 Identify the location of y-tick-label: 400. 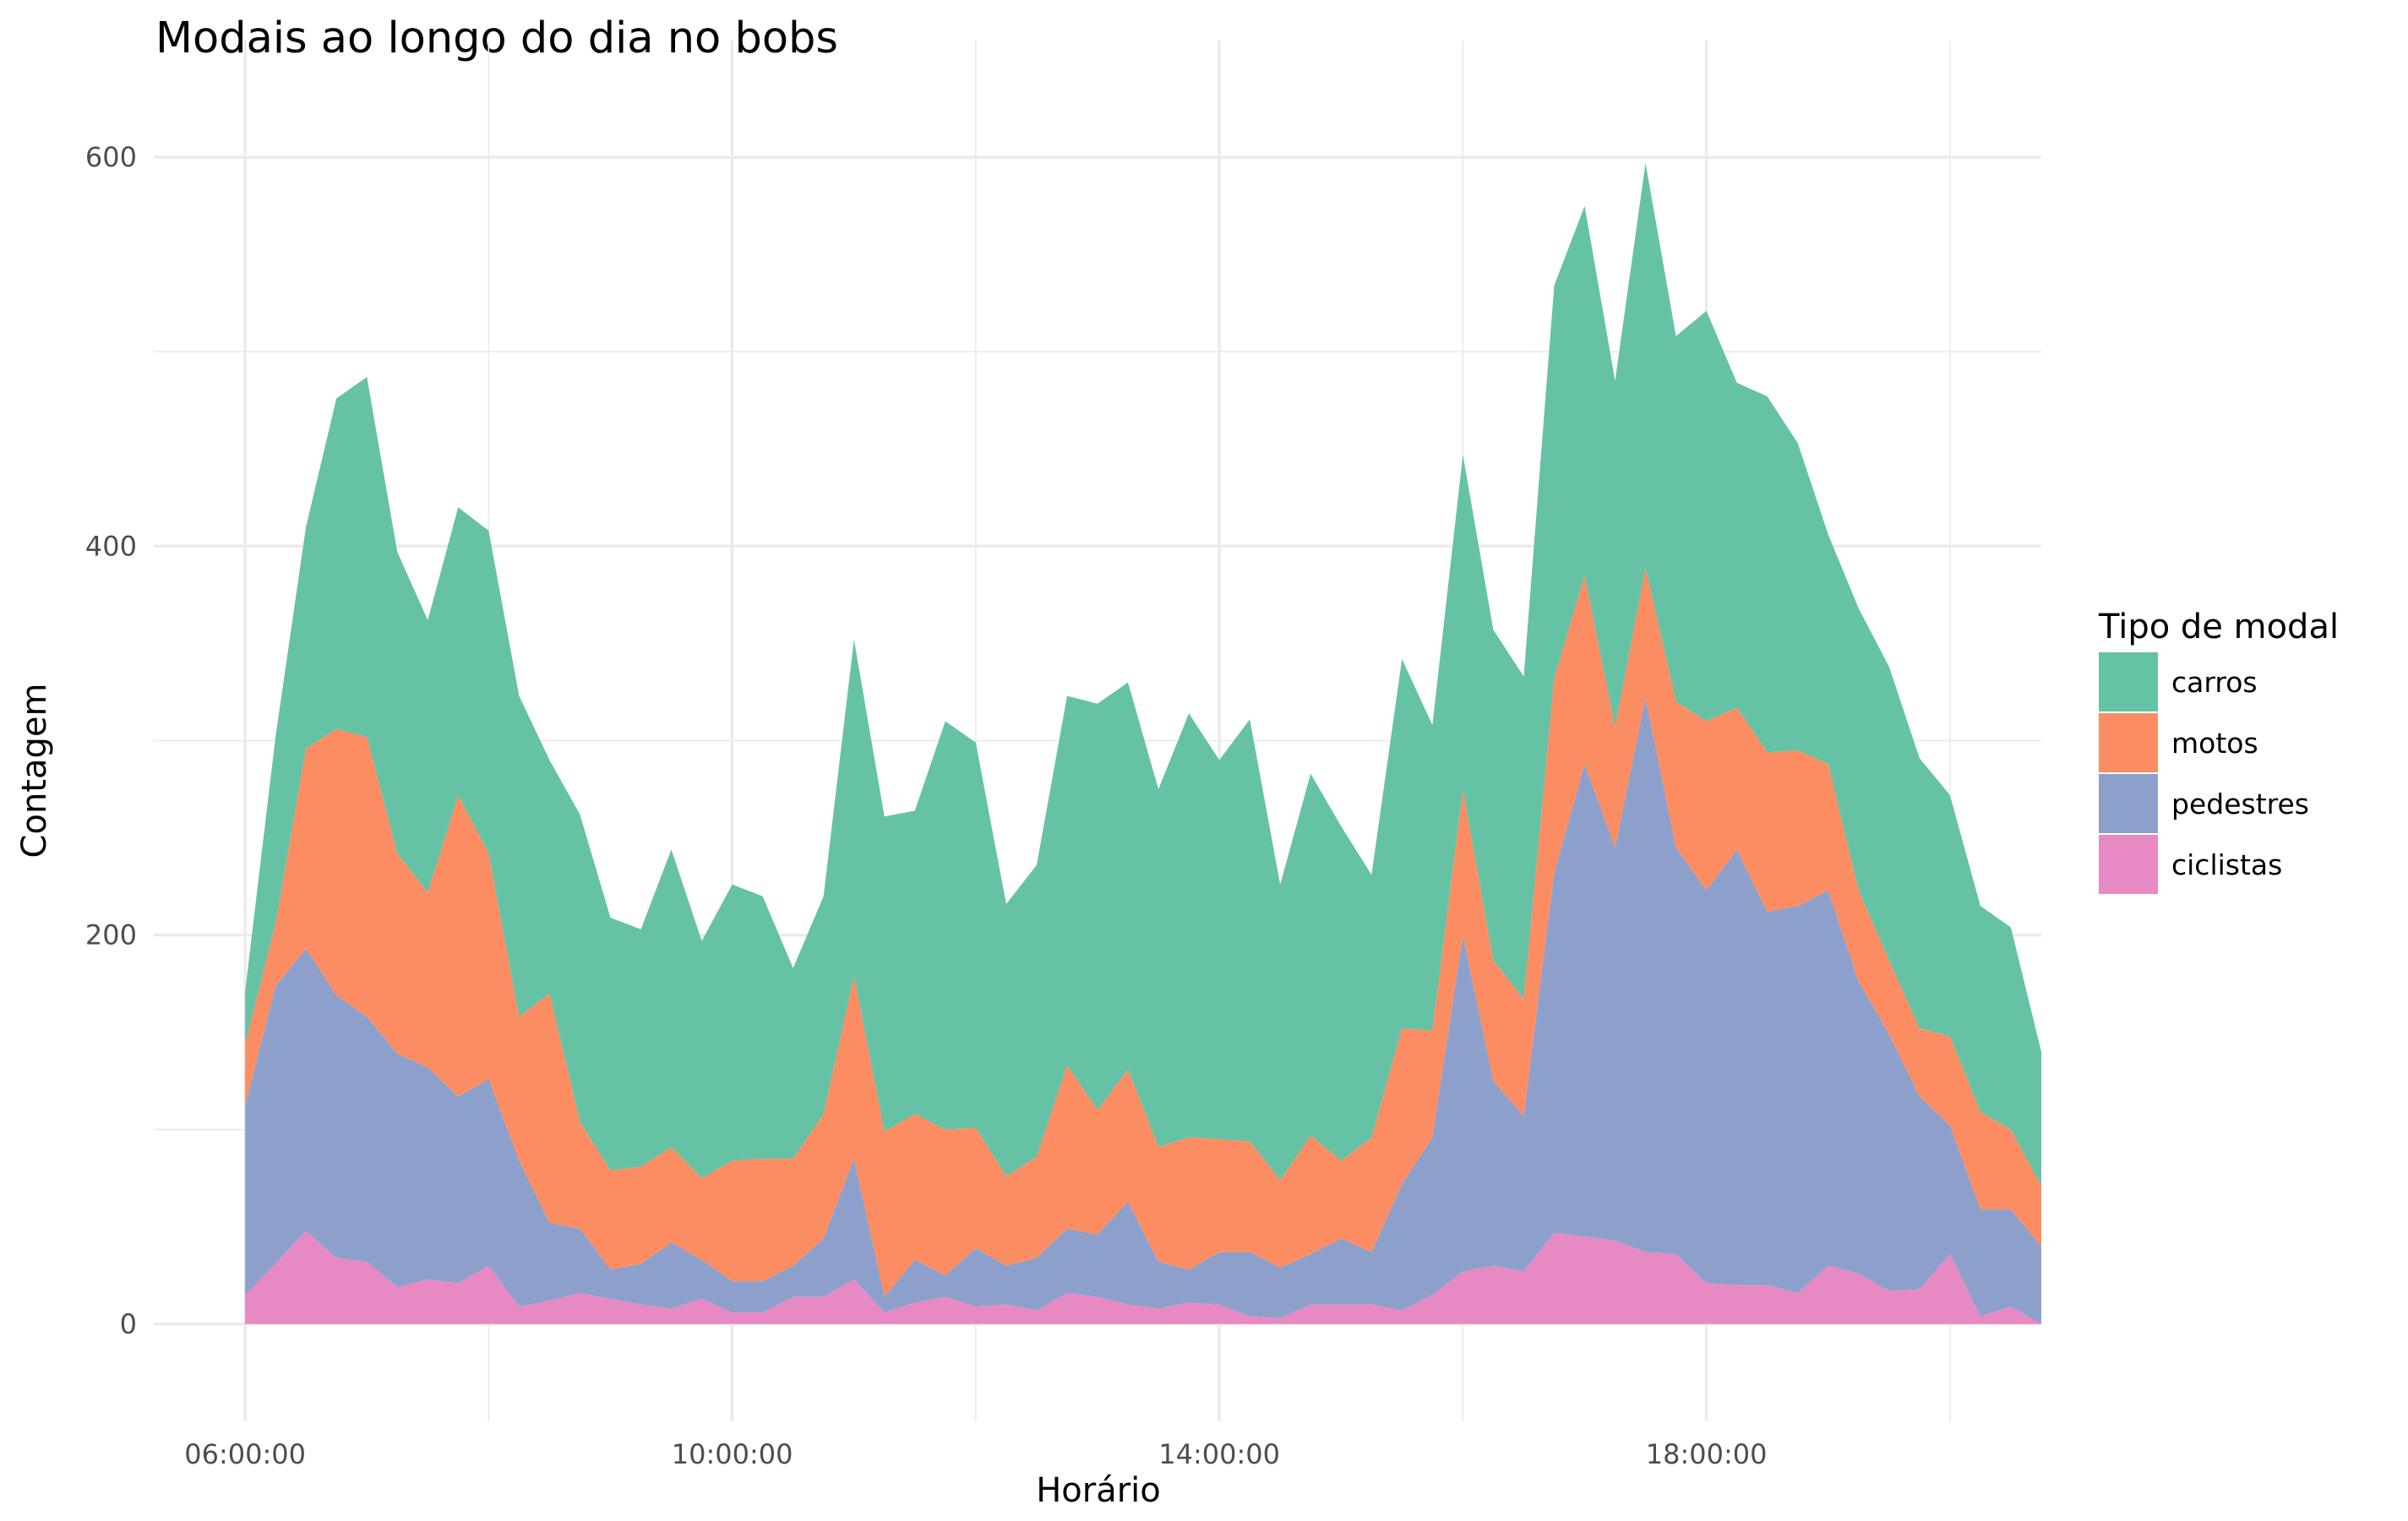
(111, 546).